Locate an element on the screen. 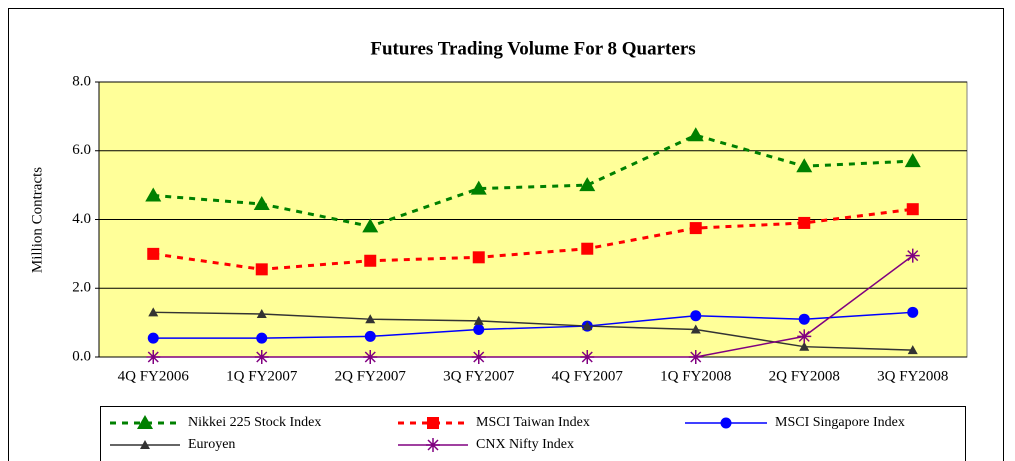 This screenshot has width=1015, height=461. x-tick-label: 4Q FY2006 is located at coordinates (154, 376).